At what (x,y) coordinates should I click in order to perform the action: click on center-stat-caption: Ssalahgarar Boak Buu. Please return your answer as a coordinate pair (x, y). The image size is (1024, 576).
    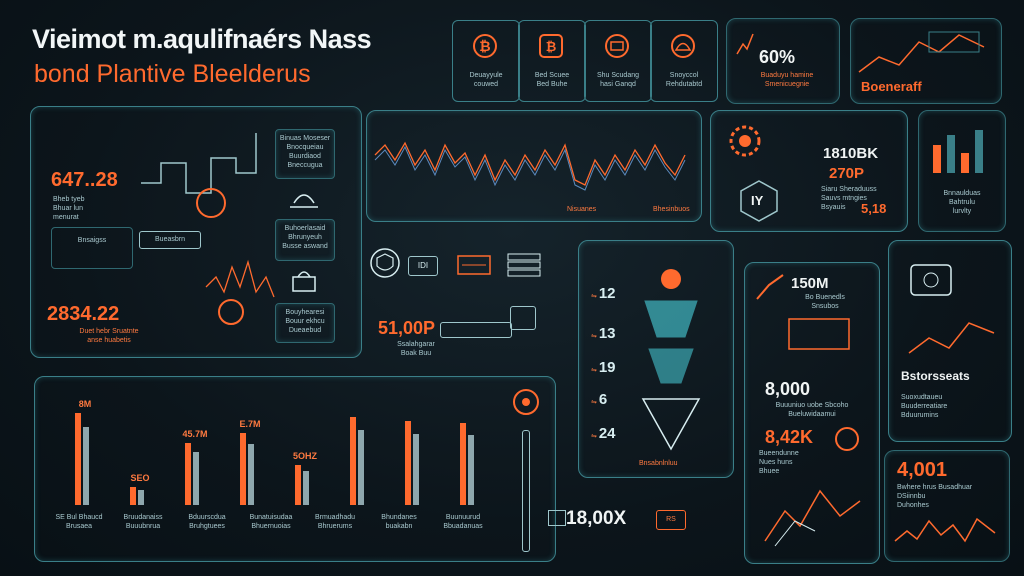
    Looking at the image, I should click on (416, 349).